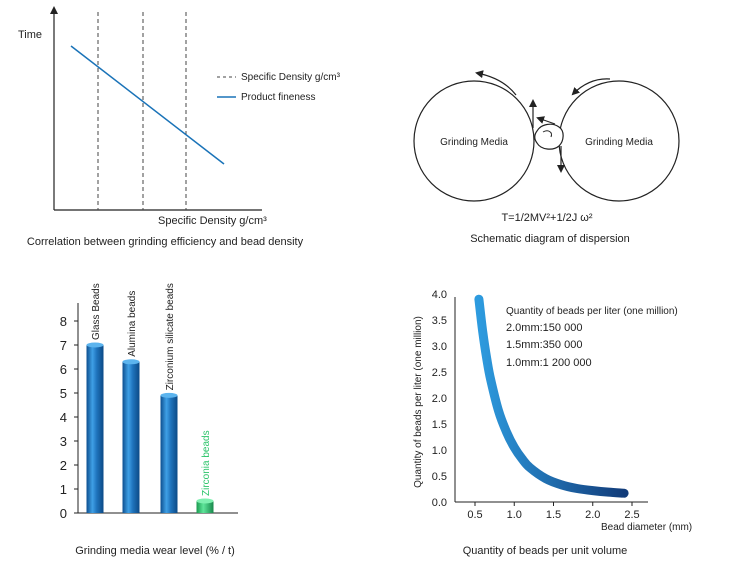 This screenshot has width=750, height=575. What do you see at coordinates (439, 373) in the screenshot?
I see `quantity-y-tick-label: 2.5` at bounding box center [439, 373].